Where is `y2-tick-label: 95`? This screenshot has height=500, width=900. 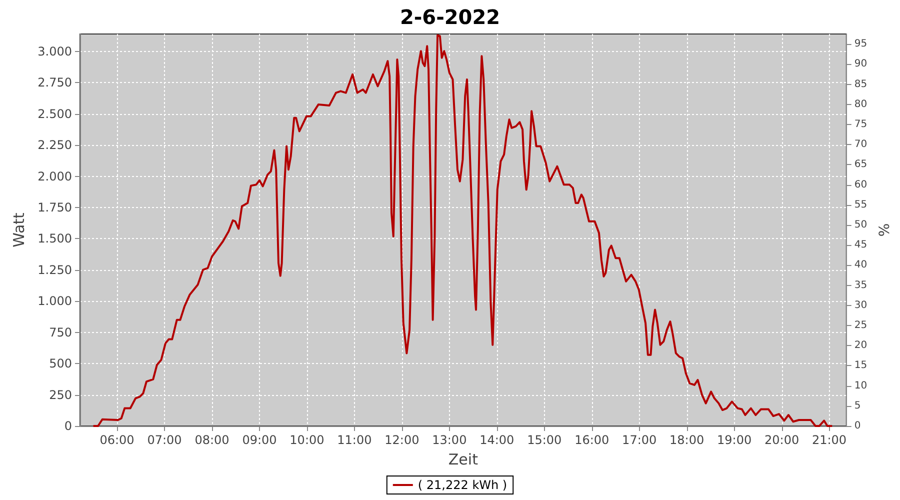 y2-tick-label: 95 is located at coordinates (861, 44).